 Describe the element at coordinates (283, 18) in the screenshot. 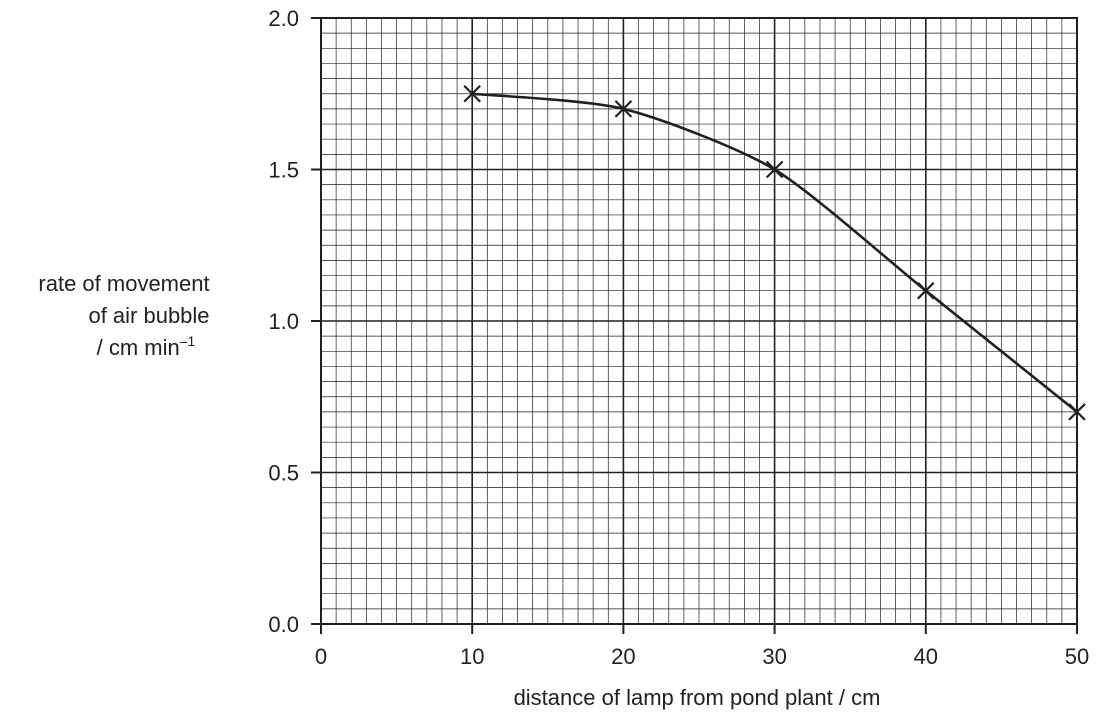

I see `y-tick-label: 2.0` at that location.